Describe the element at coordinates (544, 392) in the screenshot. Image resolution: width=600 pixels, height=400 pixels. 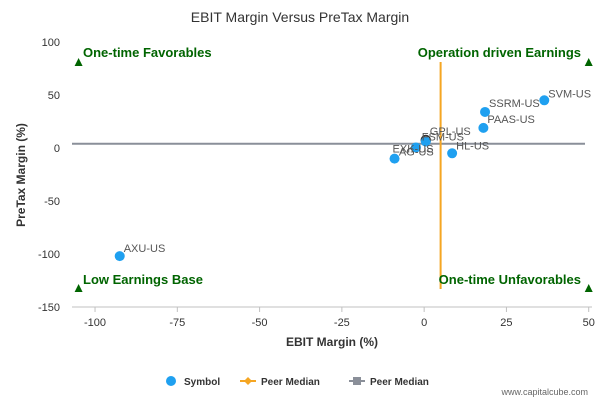
I see `credit-text: www.capitalcube.com` at that location.